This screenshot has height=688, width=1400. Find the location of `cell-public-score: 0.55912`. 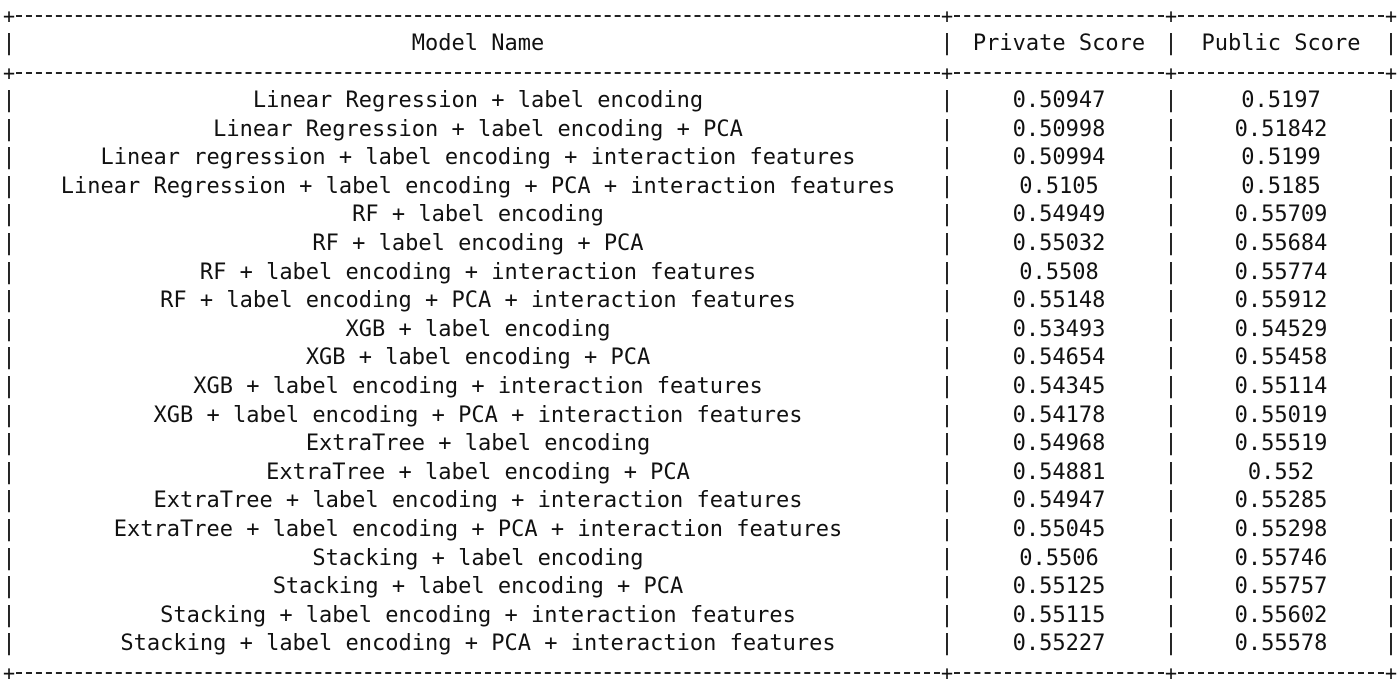

cell-public-score: 0.55912 is located at coordinates (1281, 301).